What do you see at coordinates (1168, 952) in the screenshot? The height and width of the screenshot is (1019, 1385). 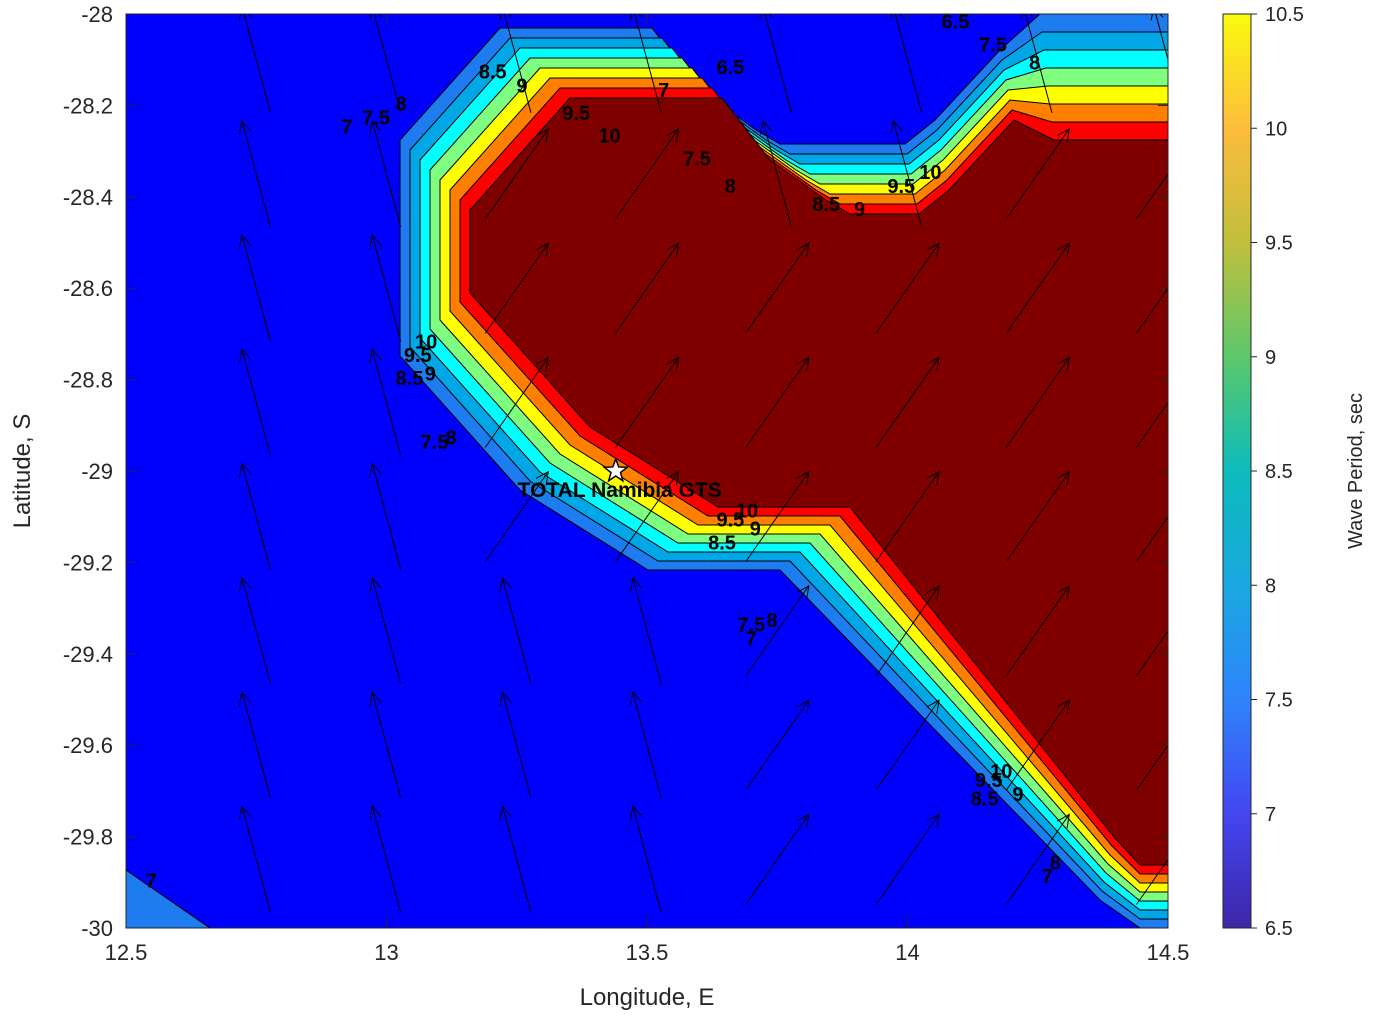 I see `x-tick-label: 14.5` at bounding box center [1168, 952].